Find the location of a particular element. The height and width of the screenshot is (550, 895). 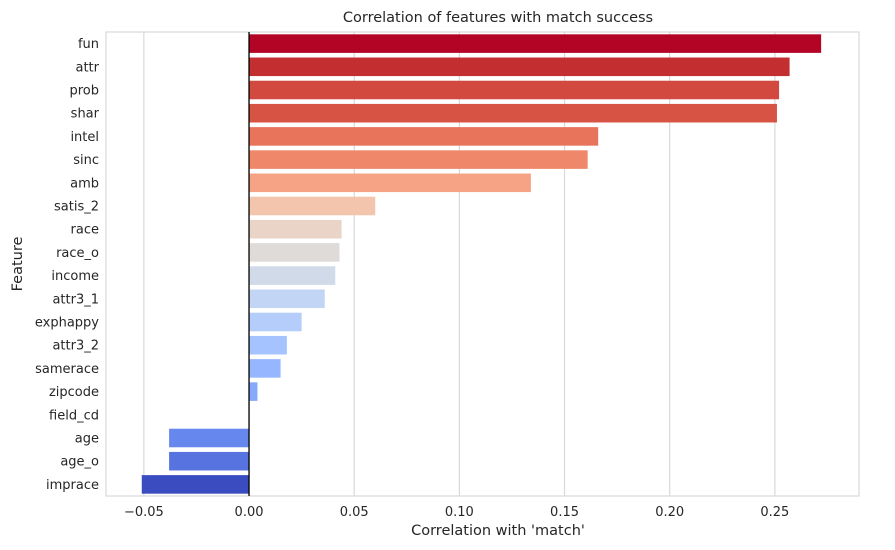

y-tick-label: race_o is located at coordinates (77, 253).